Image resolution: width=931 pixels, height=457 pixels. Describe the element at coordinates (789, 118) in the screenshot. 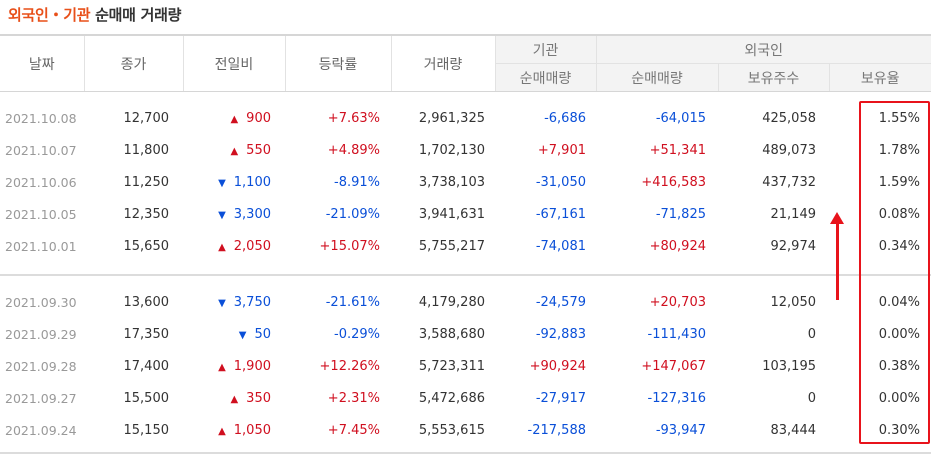

I see `holdings-cell: 425,058` at that location.